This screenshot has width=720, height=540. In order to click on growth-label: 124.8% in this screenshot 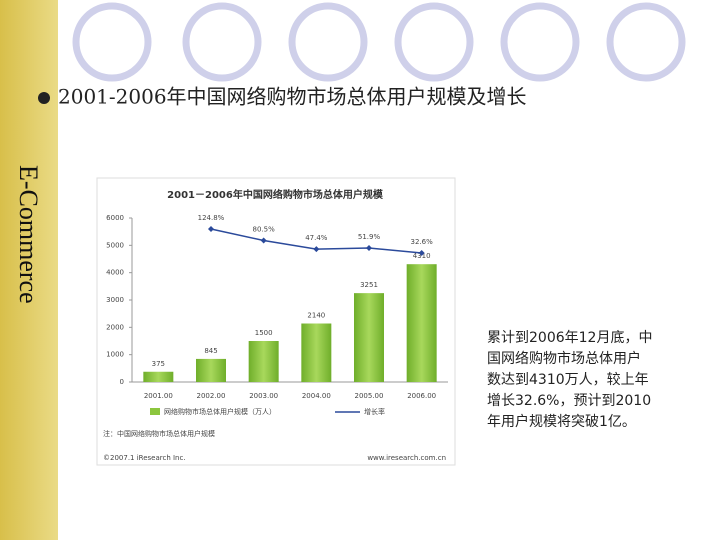, I will do `click(211, 218)`.